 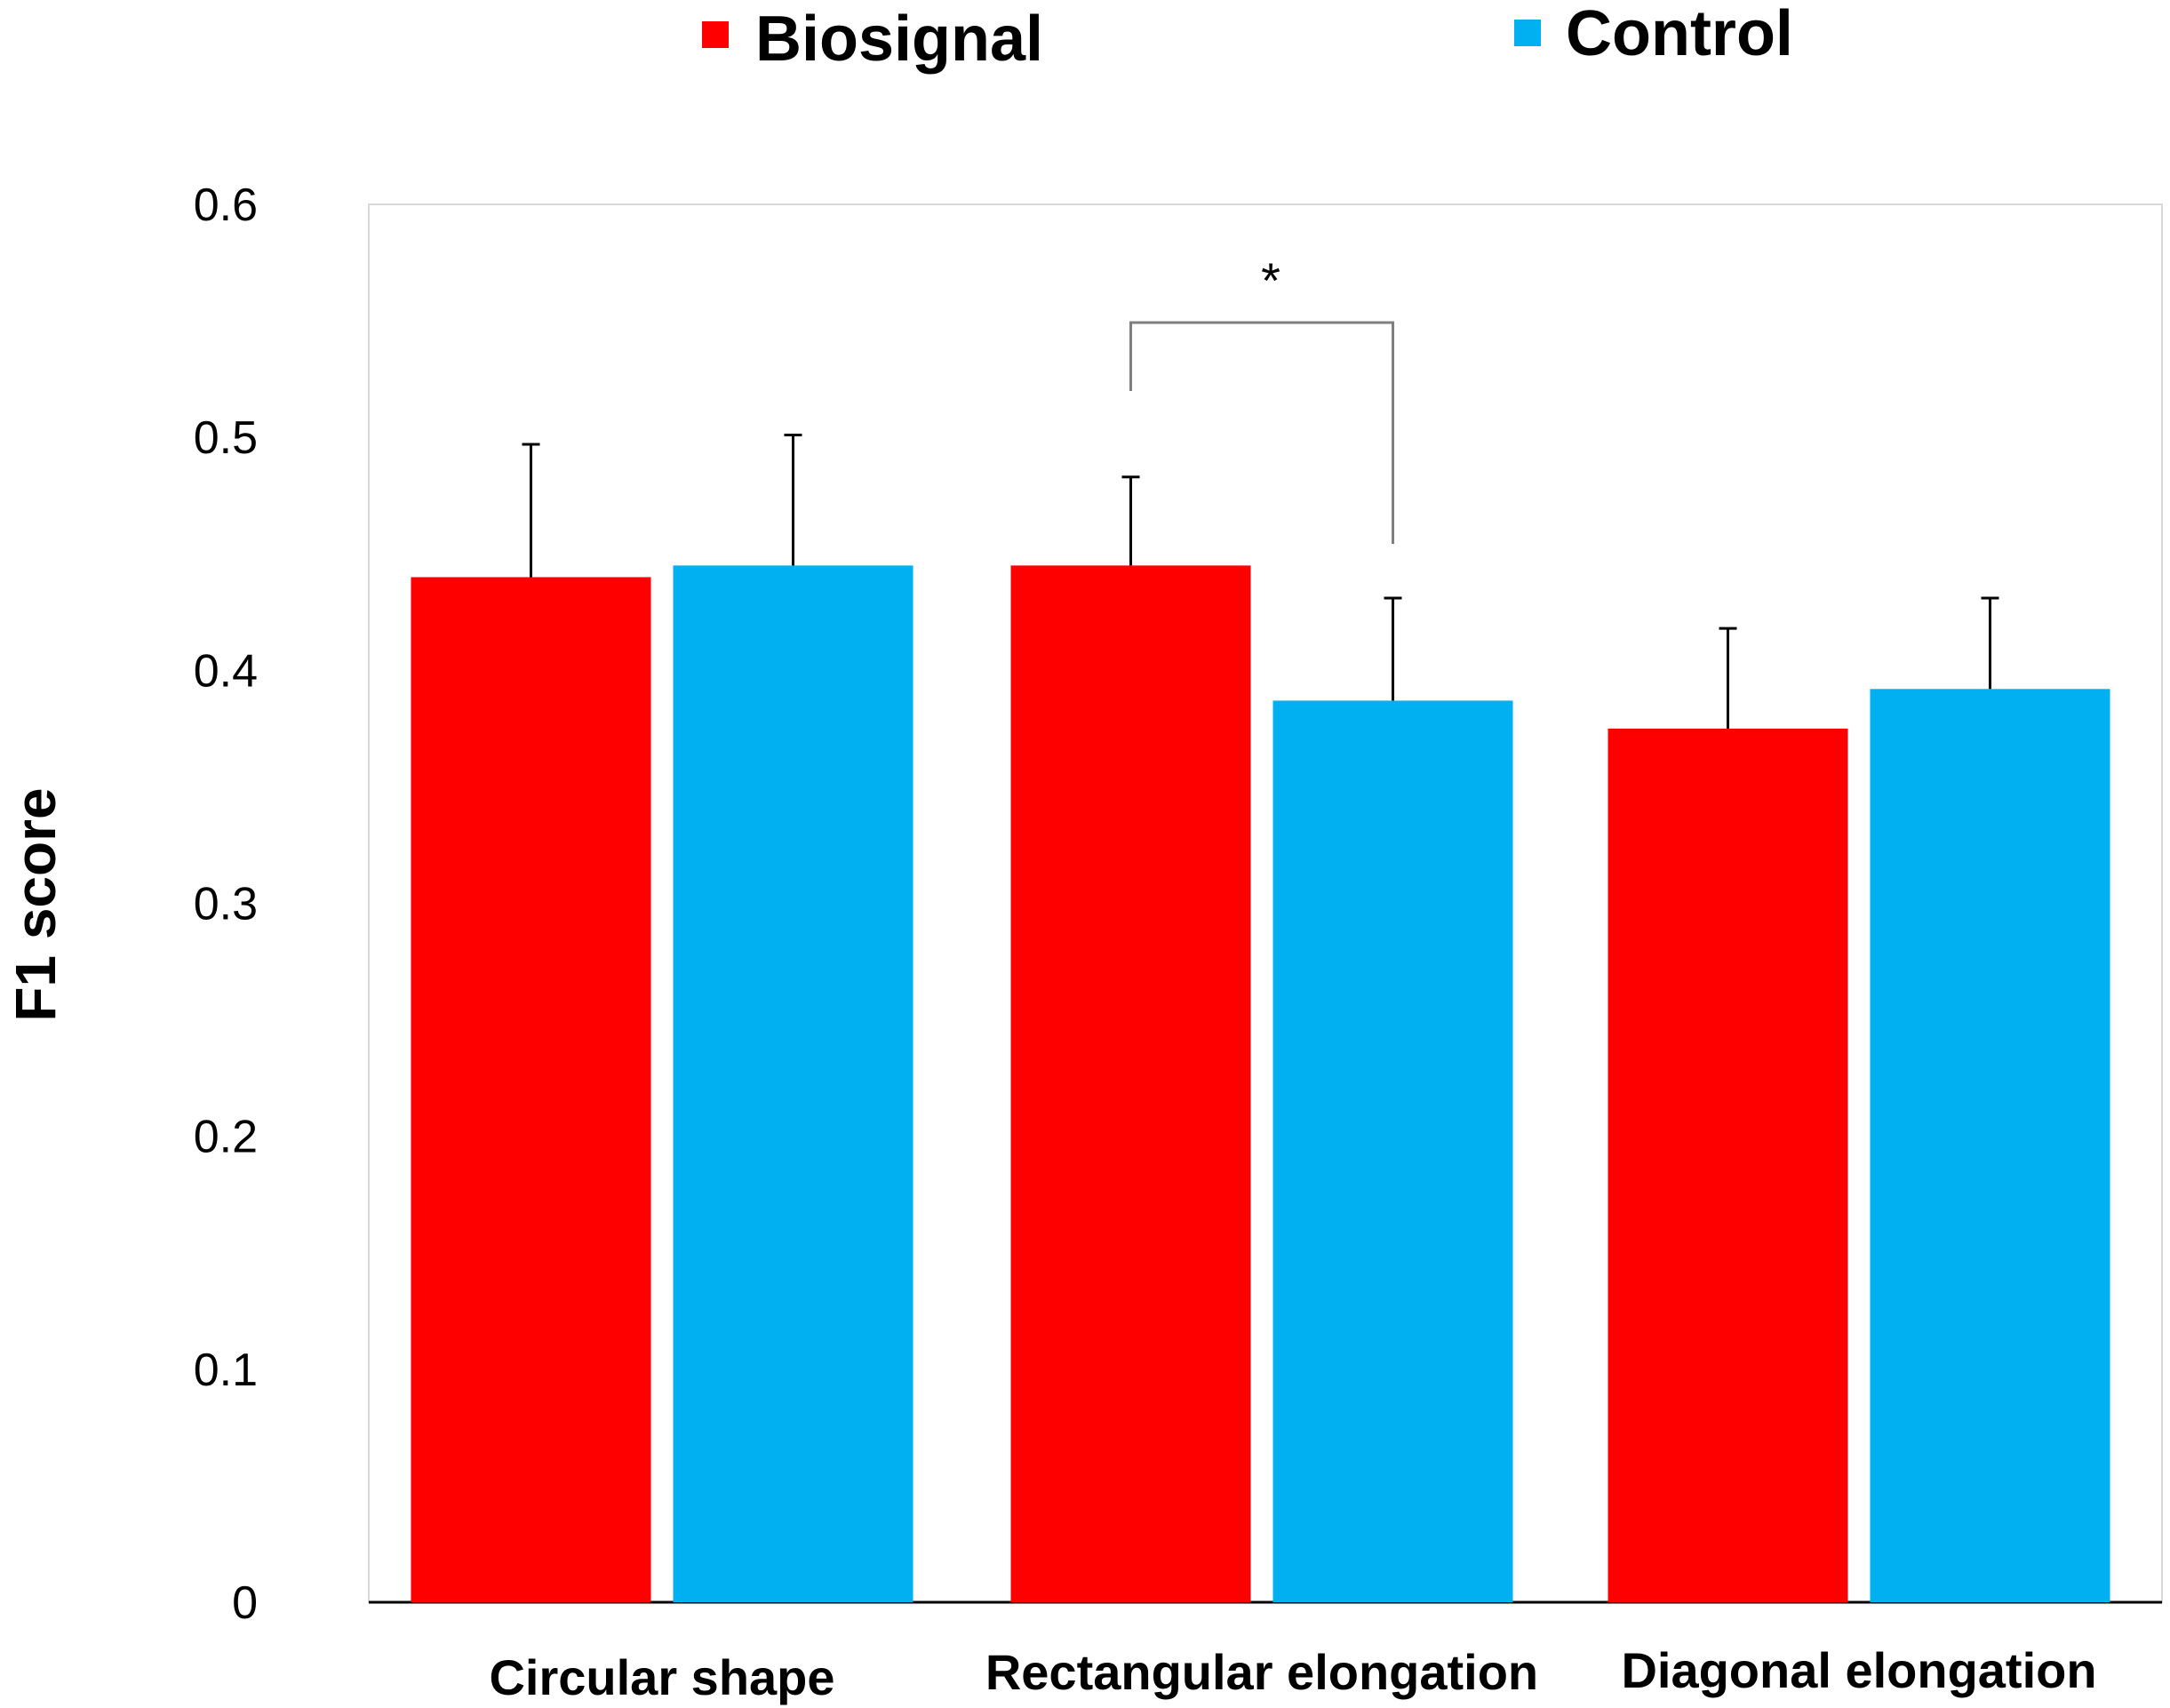 I want to click on x-category-label: Circular shape, so click(x=661, y=1677).